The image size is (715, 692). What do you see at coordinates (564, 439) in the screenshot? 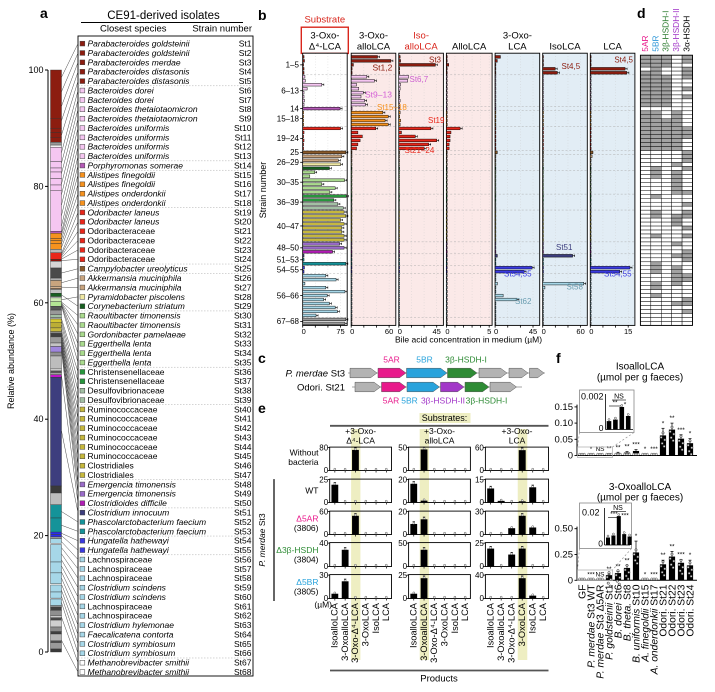
I see `svg-text: 0.05` at bounding box center [564, 439].